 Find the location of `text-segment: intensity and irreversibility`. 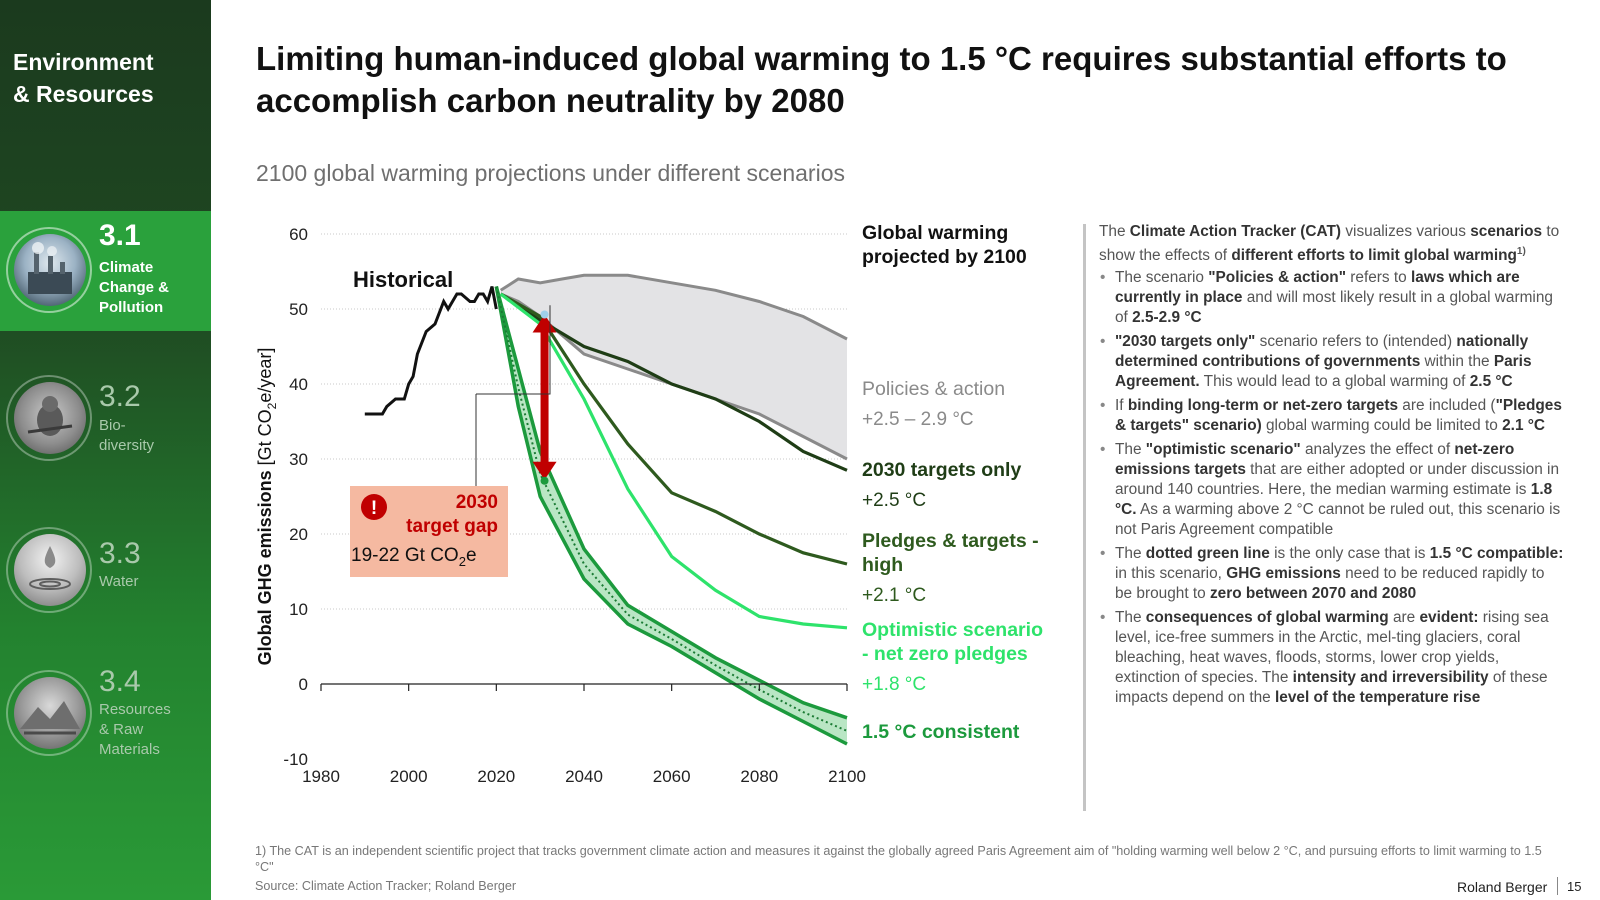

text-segment: intensity and irreversibility is located at coordinates (1390, 678).